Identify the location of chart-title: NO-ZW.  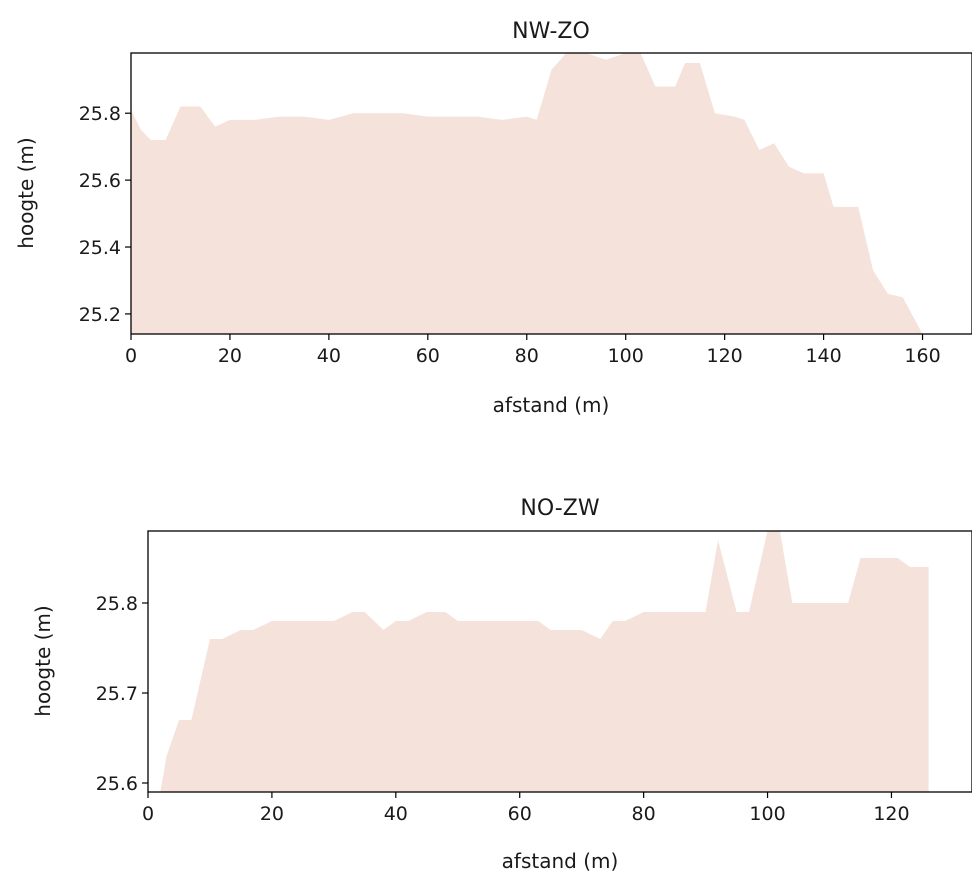
(559, 508).